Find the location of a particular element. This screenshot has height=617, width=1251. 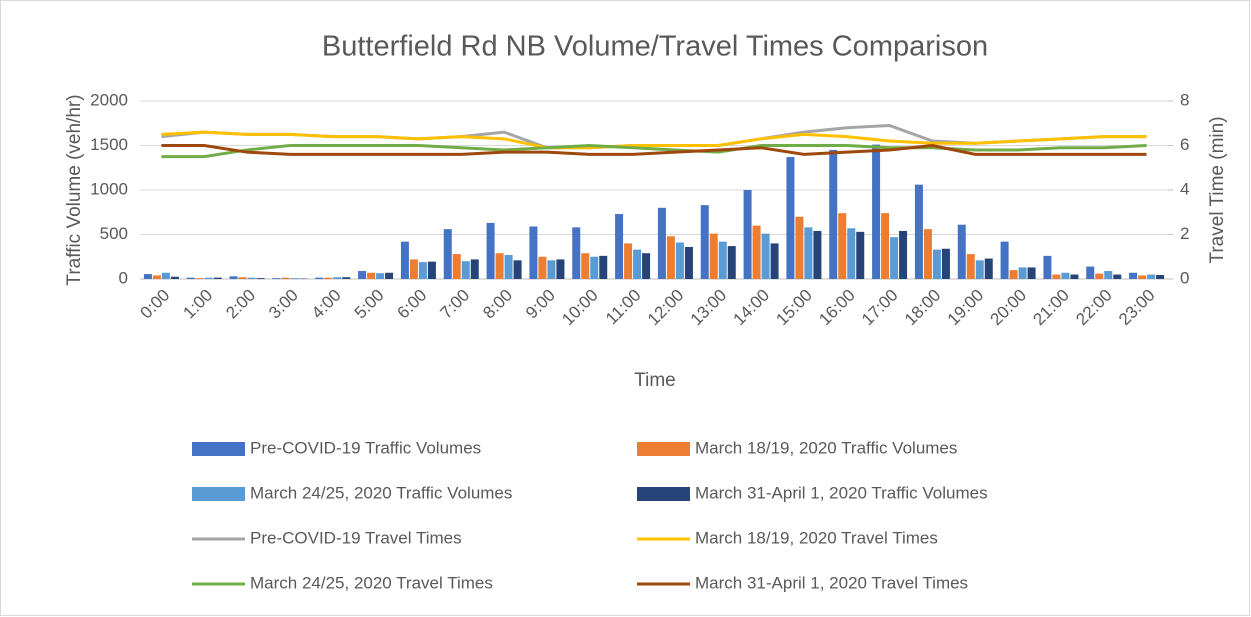

x-axis-title: Time is located at coordinates (655, 380).